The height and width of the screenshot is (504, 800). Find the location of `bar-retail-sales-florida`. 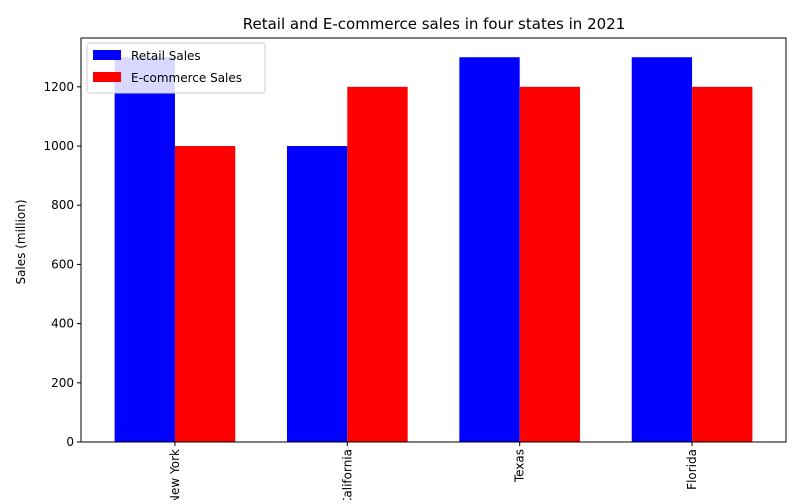

bar-retail-sales-florida is located at coordinates (662, 249).